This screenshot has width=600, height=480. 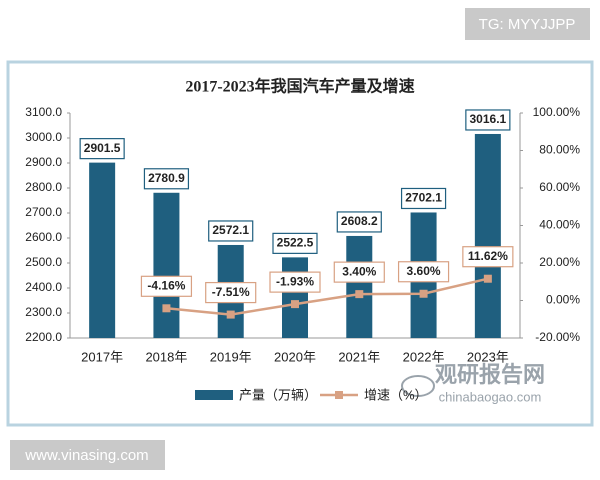 I want to click on watermark: TG: MYYJJPP, so click(x=527, y=24).